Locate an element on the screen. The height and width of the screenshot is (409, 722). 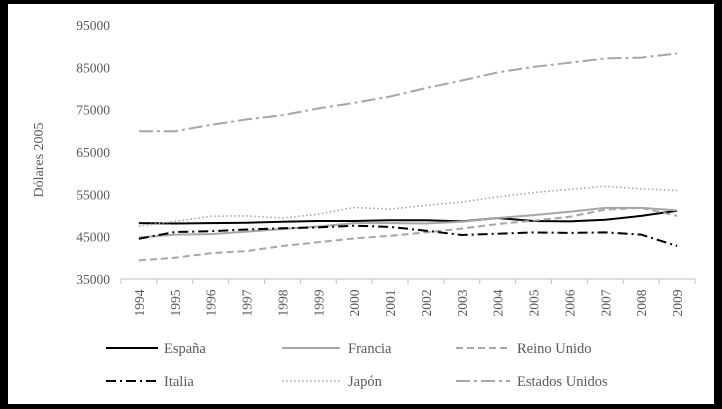
legend-label: España is located at coordinates (185, 349).